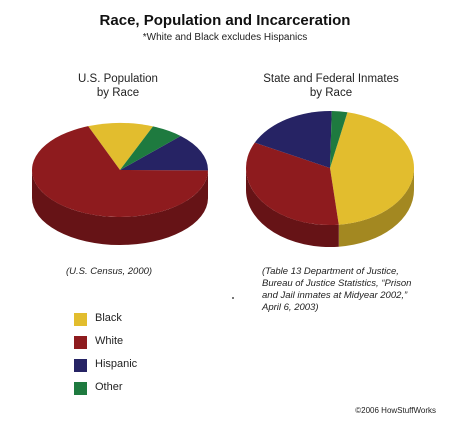 Image resolution: width=450 pixels, height=427 pixels. What do you see at coordinates (331, 93) in the screenshot?
I see `chart-title-inmates-line-2: by Race` at bounding box center [331, 93].